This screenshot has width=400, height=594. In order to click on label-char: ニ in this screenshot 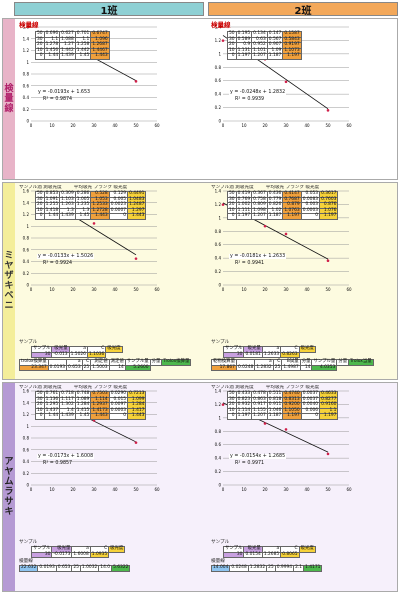, I will do `click(9, 306)`.